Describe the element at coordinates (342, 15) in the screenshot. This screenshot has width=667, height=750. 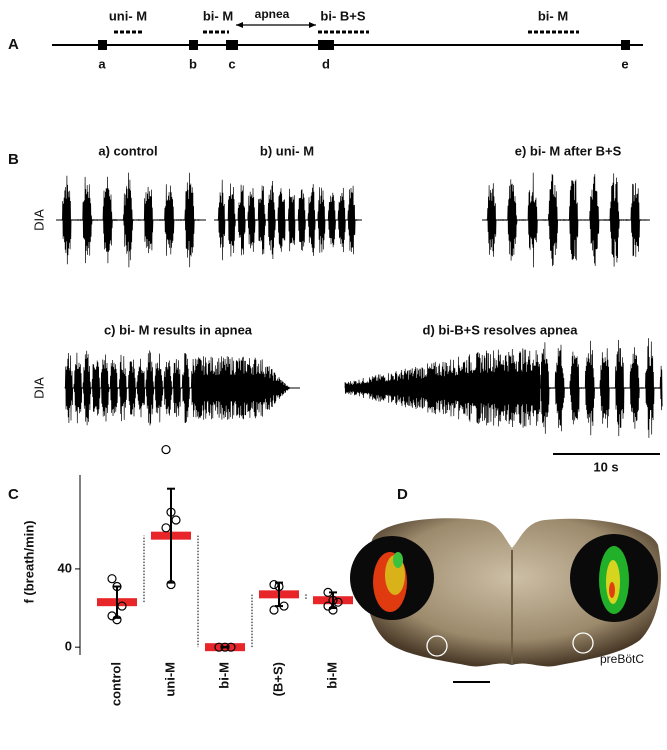
I see `period-label: bi- B+S` at that location.